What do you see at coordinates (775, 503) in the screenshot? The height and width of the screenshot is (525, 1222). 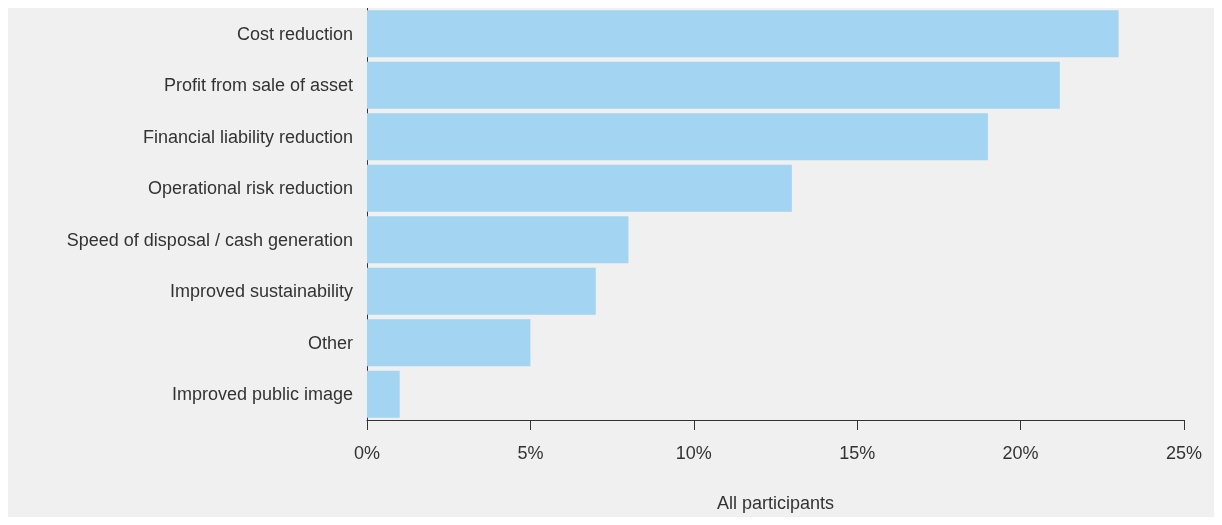 I see `x-axis-title: All participants` at bounding box center [775, 503].